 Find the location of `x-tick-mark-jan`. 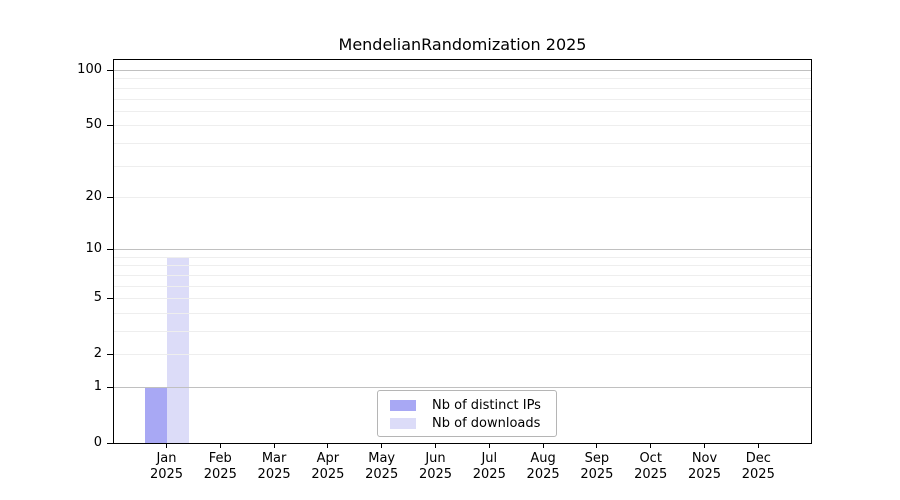

x-tick-mark-jan is located at coordinates (166, 445).